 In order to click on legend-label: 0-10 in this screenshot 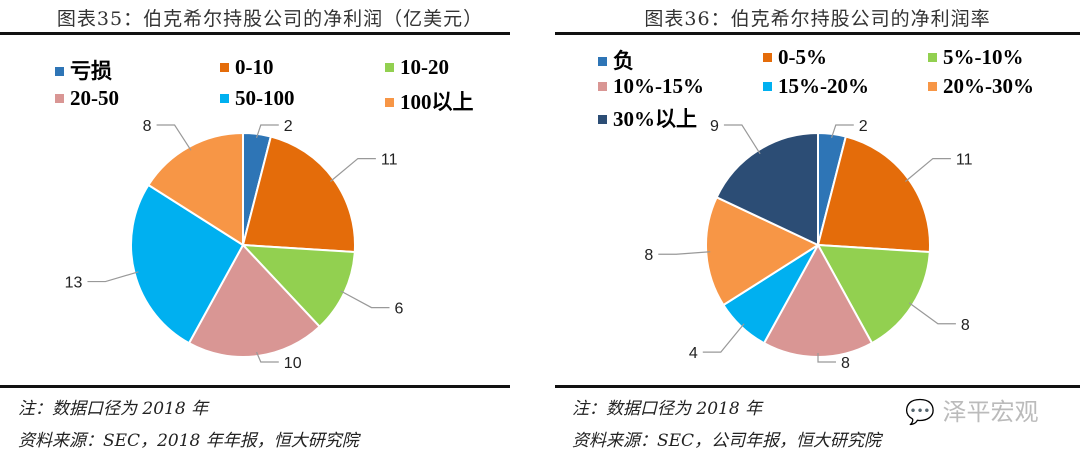, I will do `click(254, 67)`.